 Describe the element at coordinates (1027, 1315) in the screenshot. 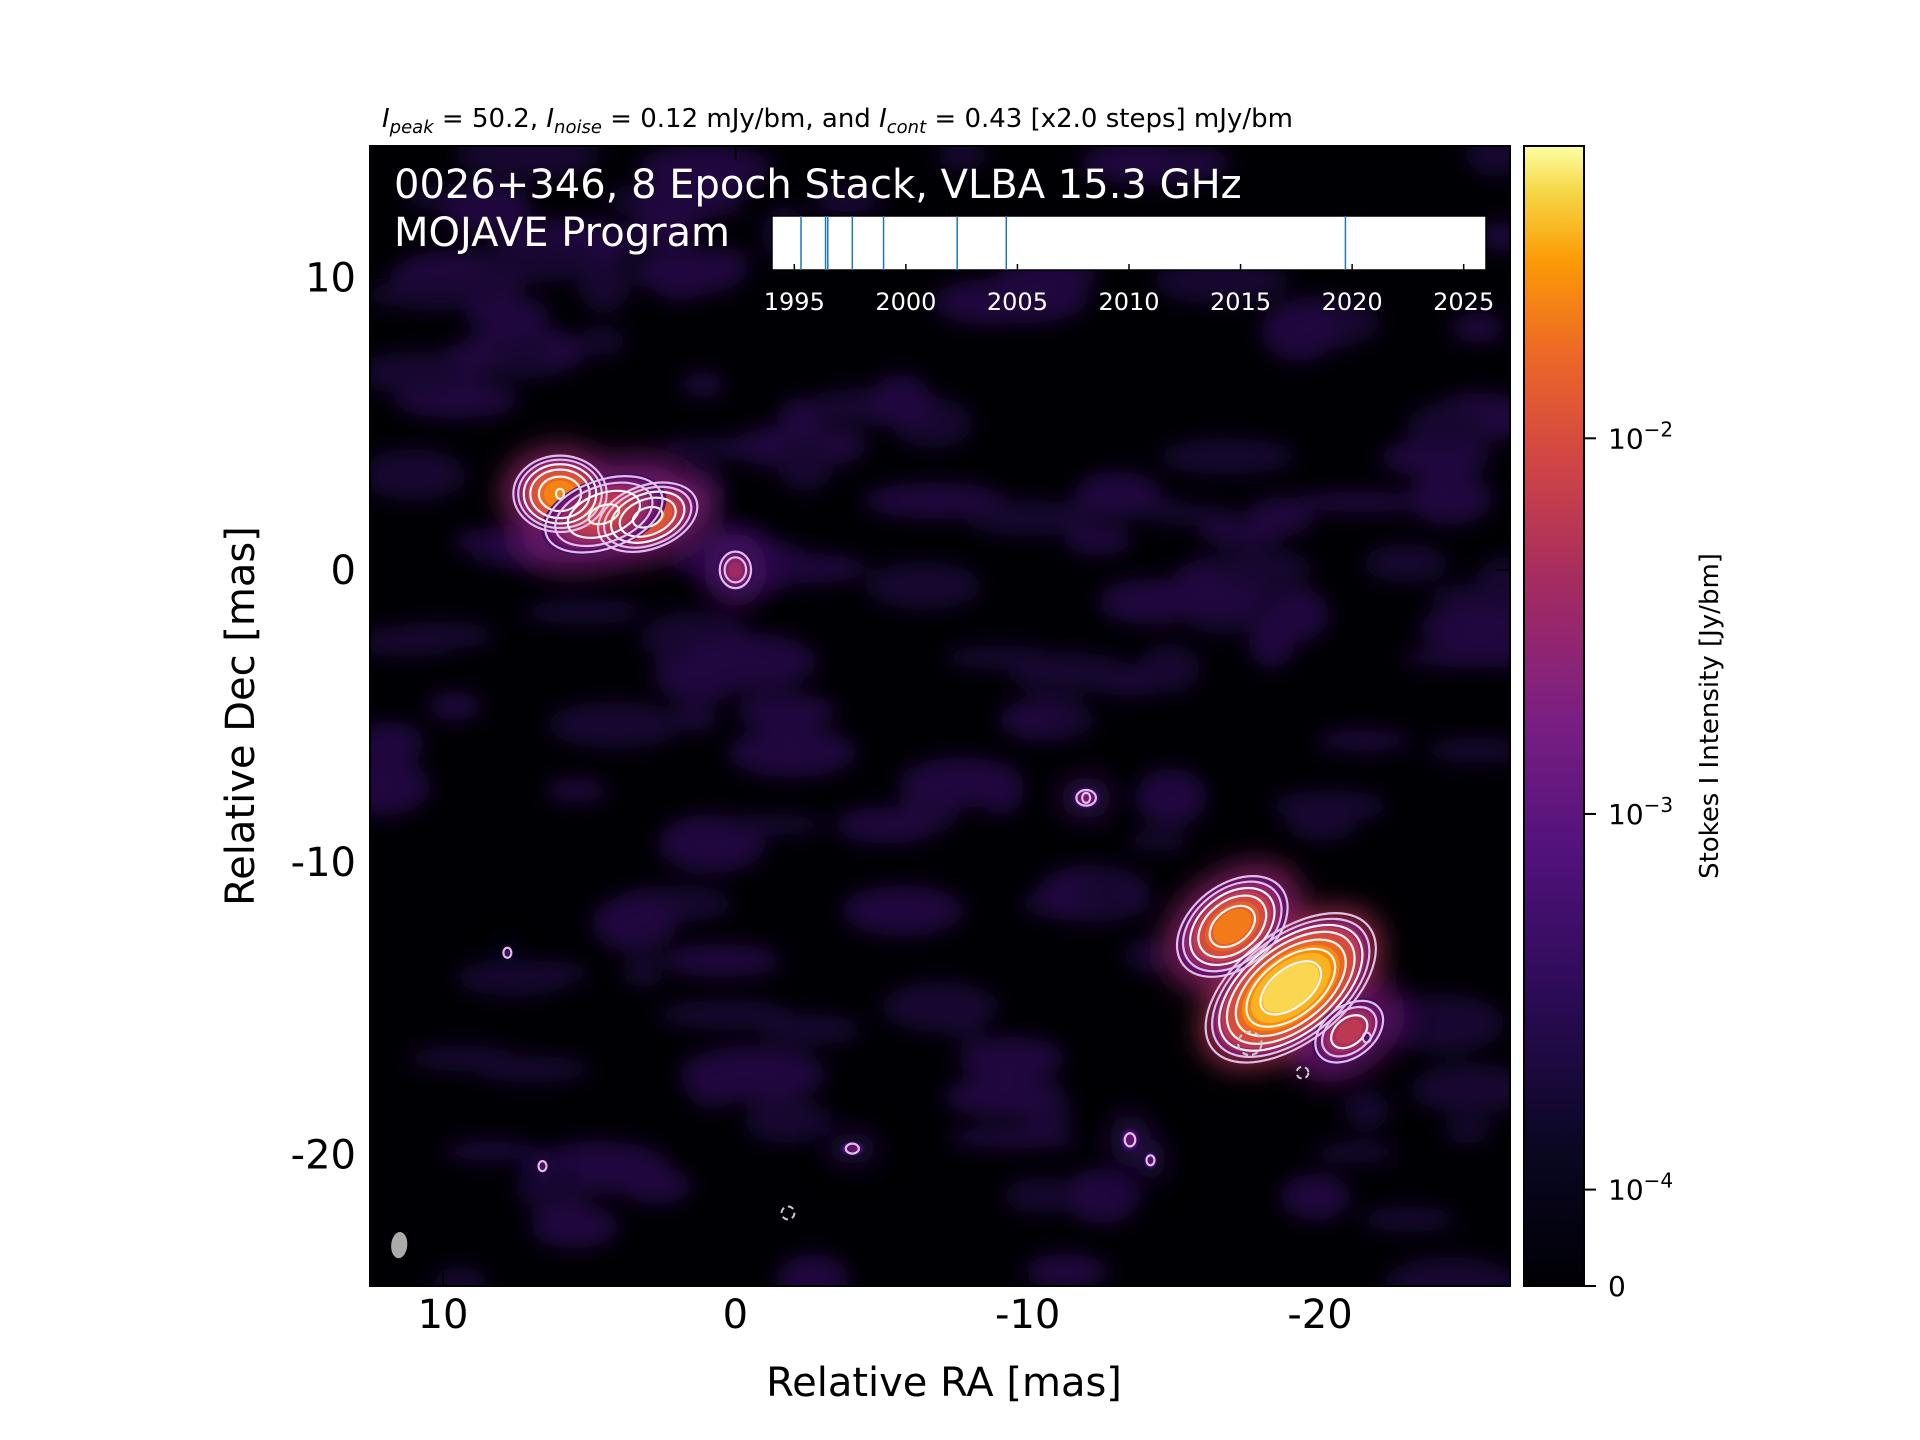

I see `x-tick-label: -10` at that location.